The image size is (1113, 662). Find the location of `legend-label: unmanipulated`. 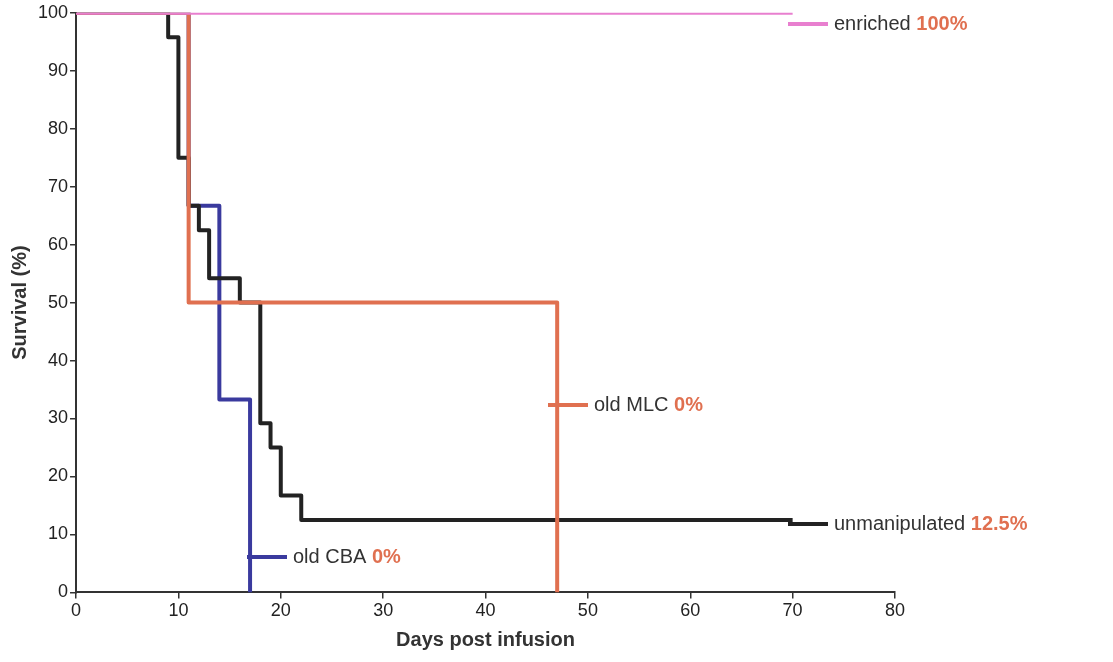

legend-label: unmanipulated is located at coordinates (900, 522).